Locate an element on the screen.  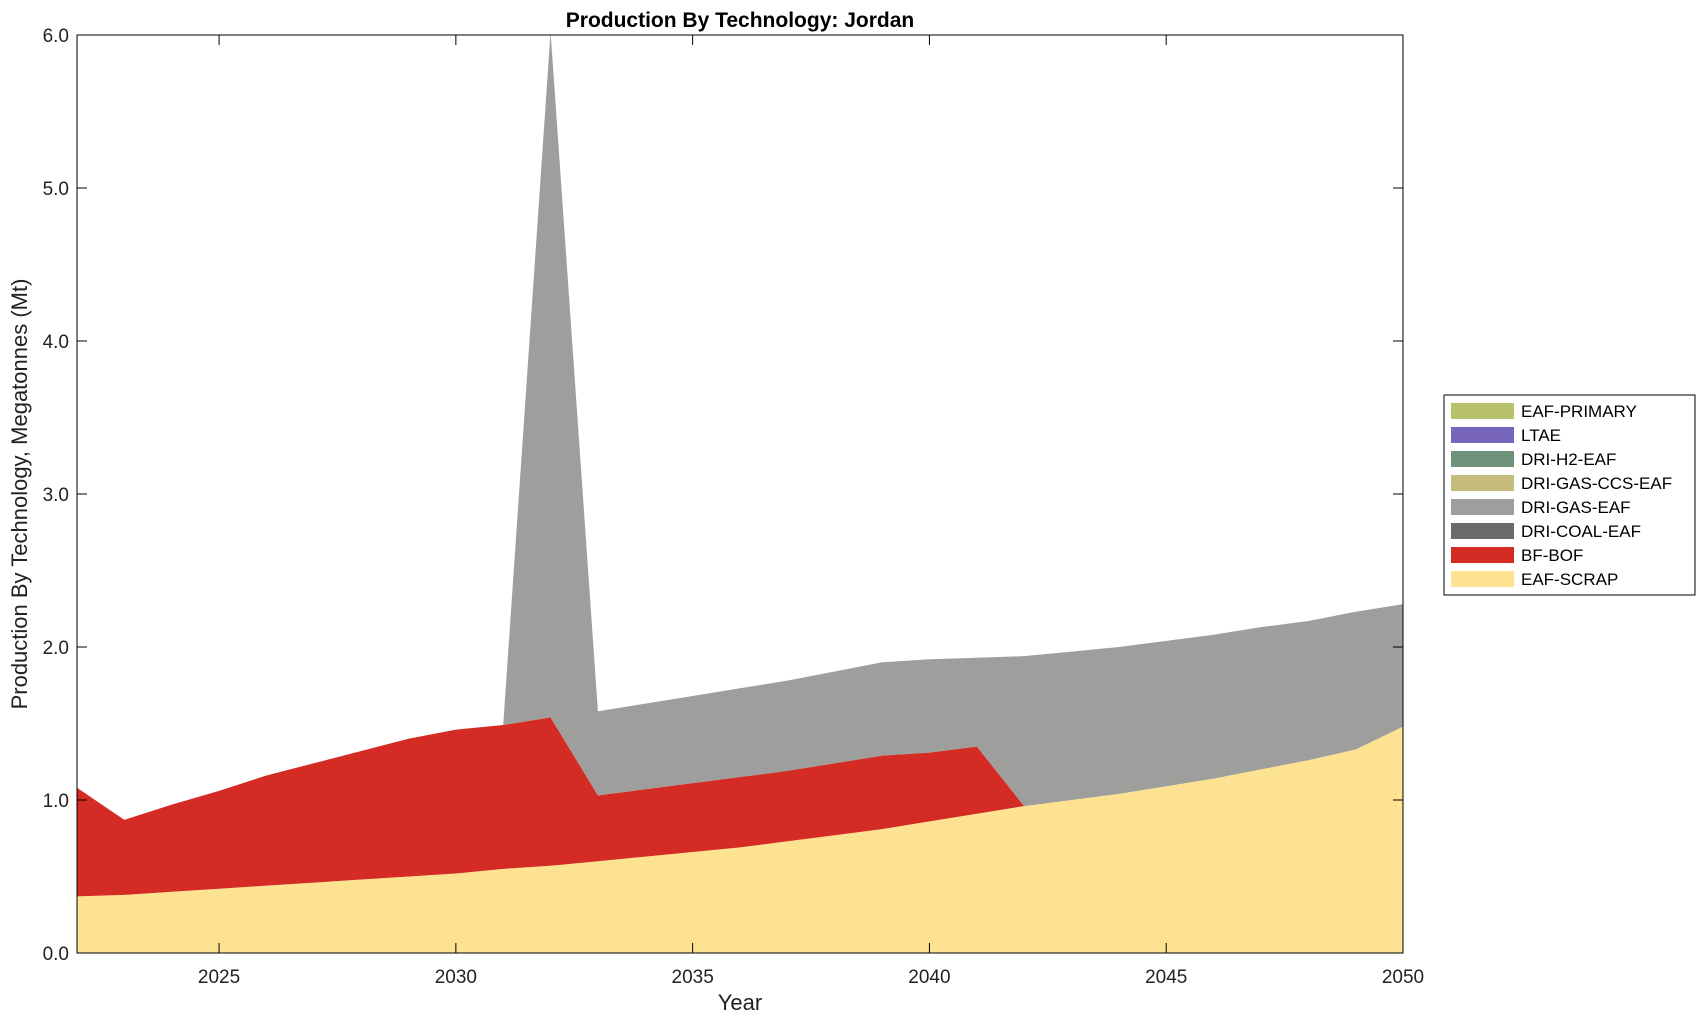
y-tick-label: 3.0 is located at coordinates (56, 495).